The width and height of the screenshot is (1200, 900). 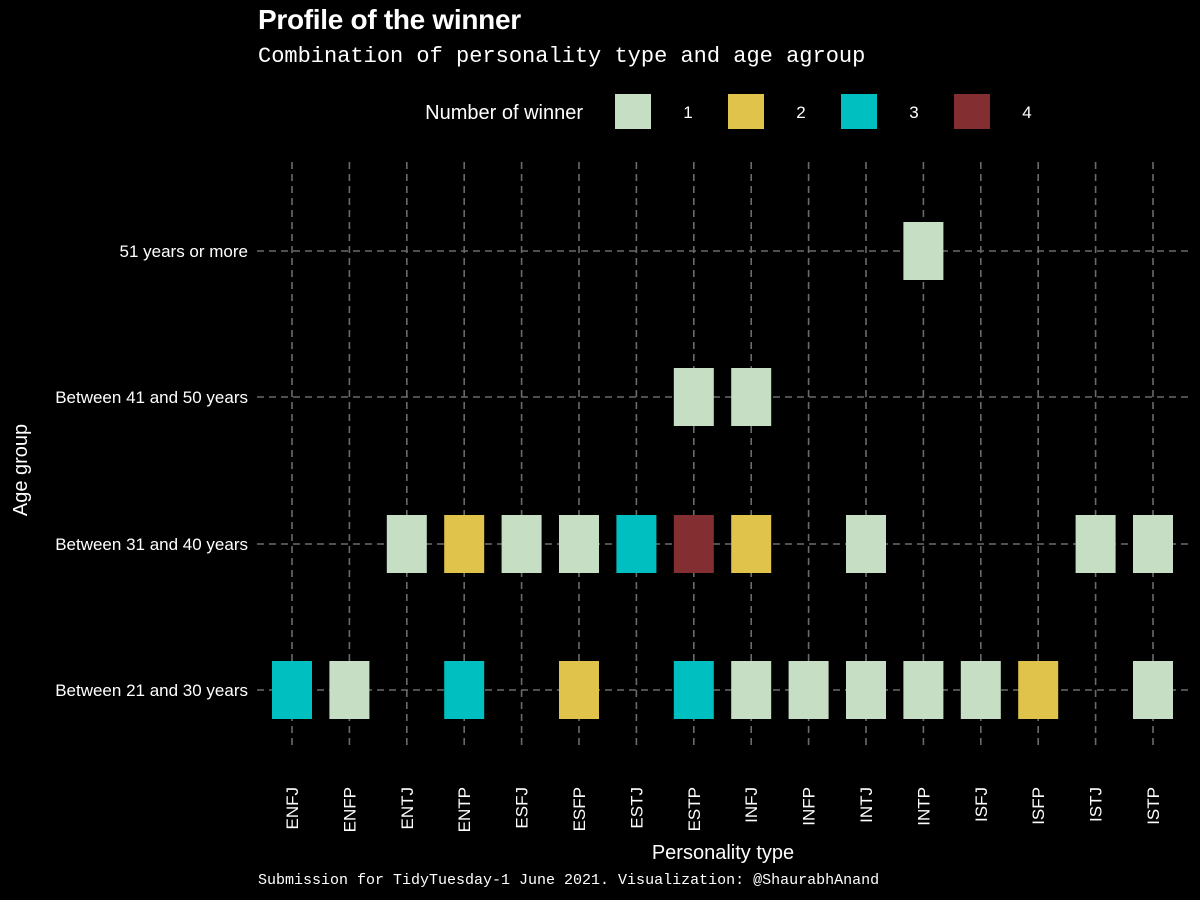 I want to click on cell-esfj-between-31-and-40-years, so click(x=521, y=544).